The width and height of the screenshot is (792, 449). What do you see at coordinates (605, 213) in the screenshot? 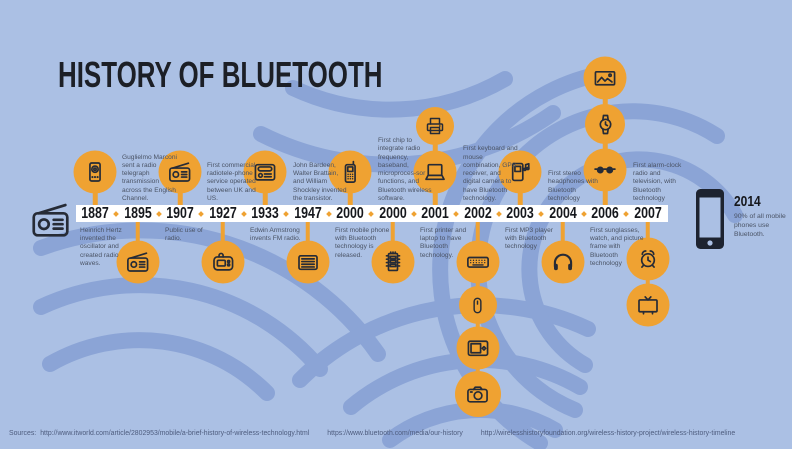
I see `year-label: 2006` at bounding box center [605, 213].